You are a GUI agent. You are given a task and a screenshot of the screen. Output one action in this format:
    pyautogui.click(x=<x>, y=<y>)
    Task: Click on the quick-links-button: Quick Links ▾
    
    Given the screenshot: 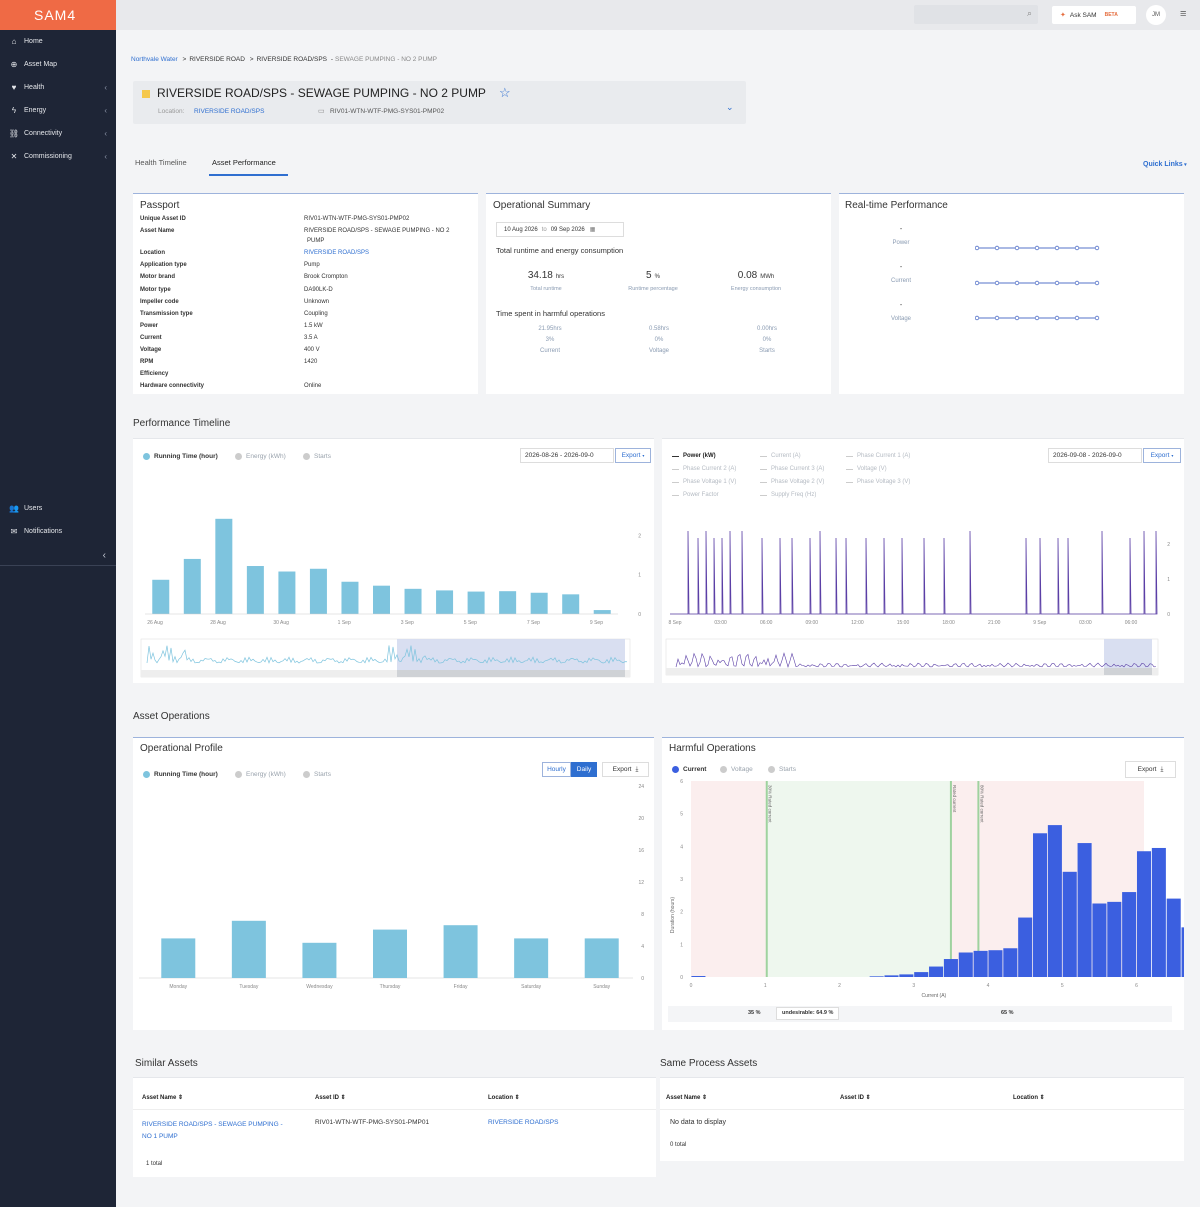 What is the action you would take?
    pyautogui.click(x=1165, y=164)
    